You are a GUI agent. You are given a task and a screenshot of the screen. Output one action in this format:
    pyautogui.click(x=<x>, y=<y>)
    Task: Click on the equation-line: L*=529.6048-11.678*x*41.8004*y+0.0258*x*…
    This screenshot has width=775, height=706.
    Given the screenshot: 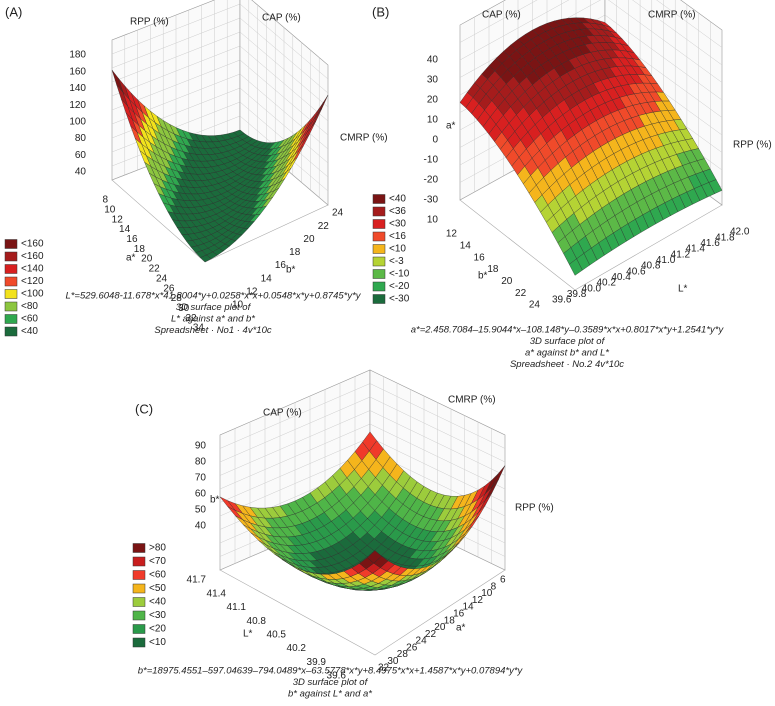 What is the action you would take?
    pyautogui.click(x=213, y=296)
    